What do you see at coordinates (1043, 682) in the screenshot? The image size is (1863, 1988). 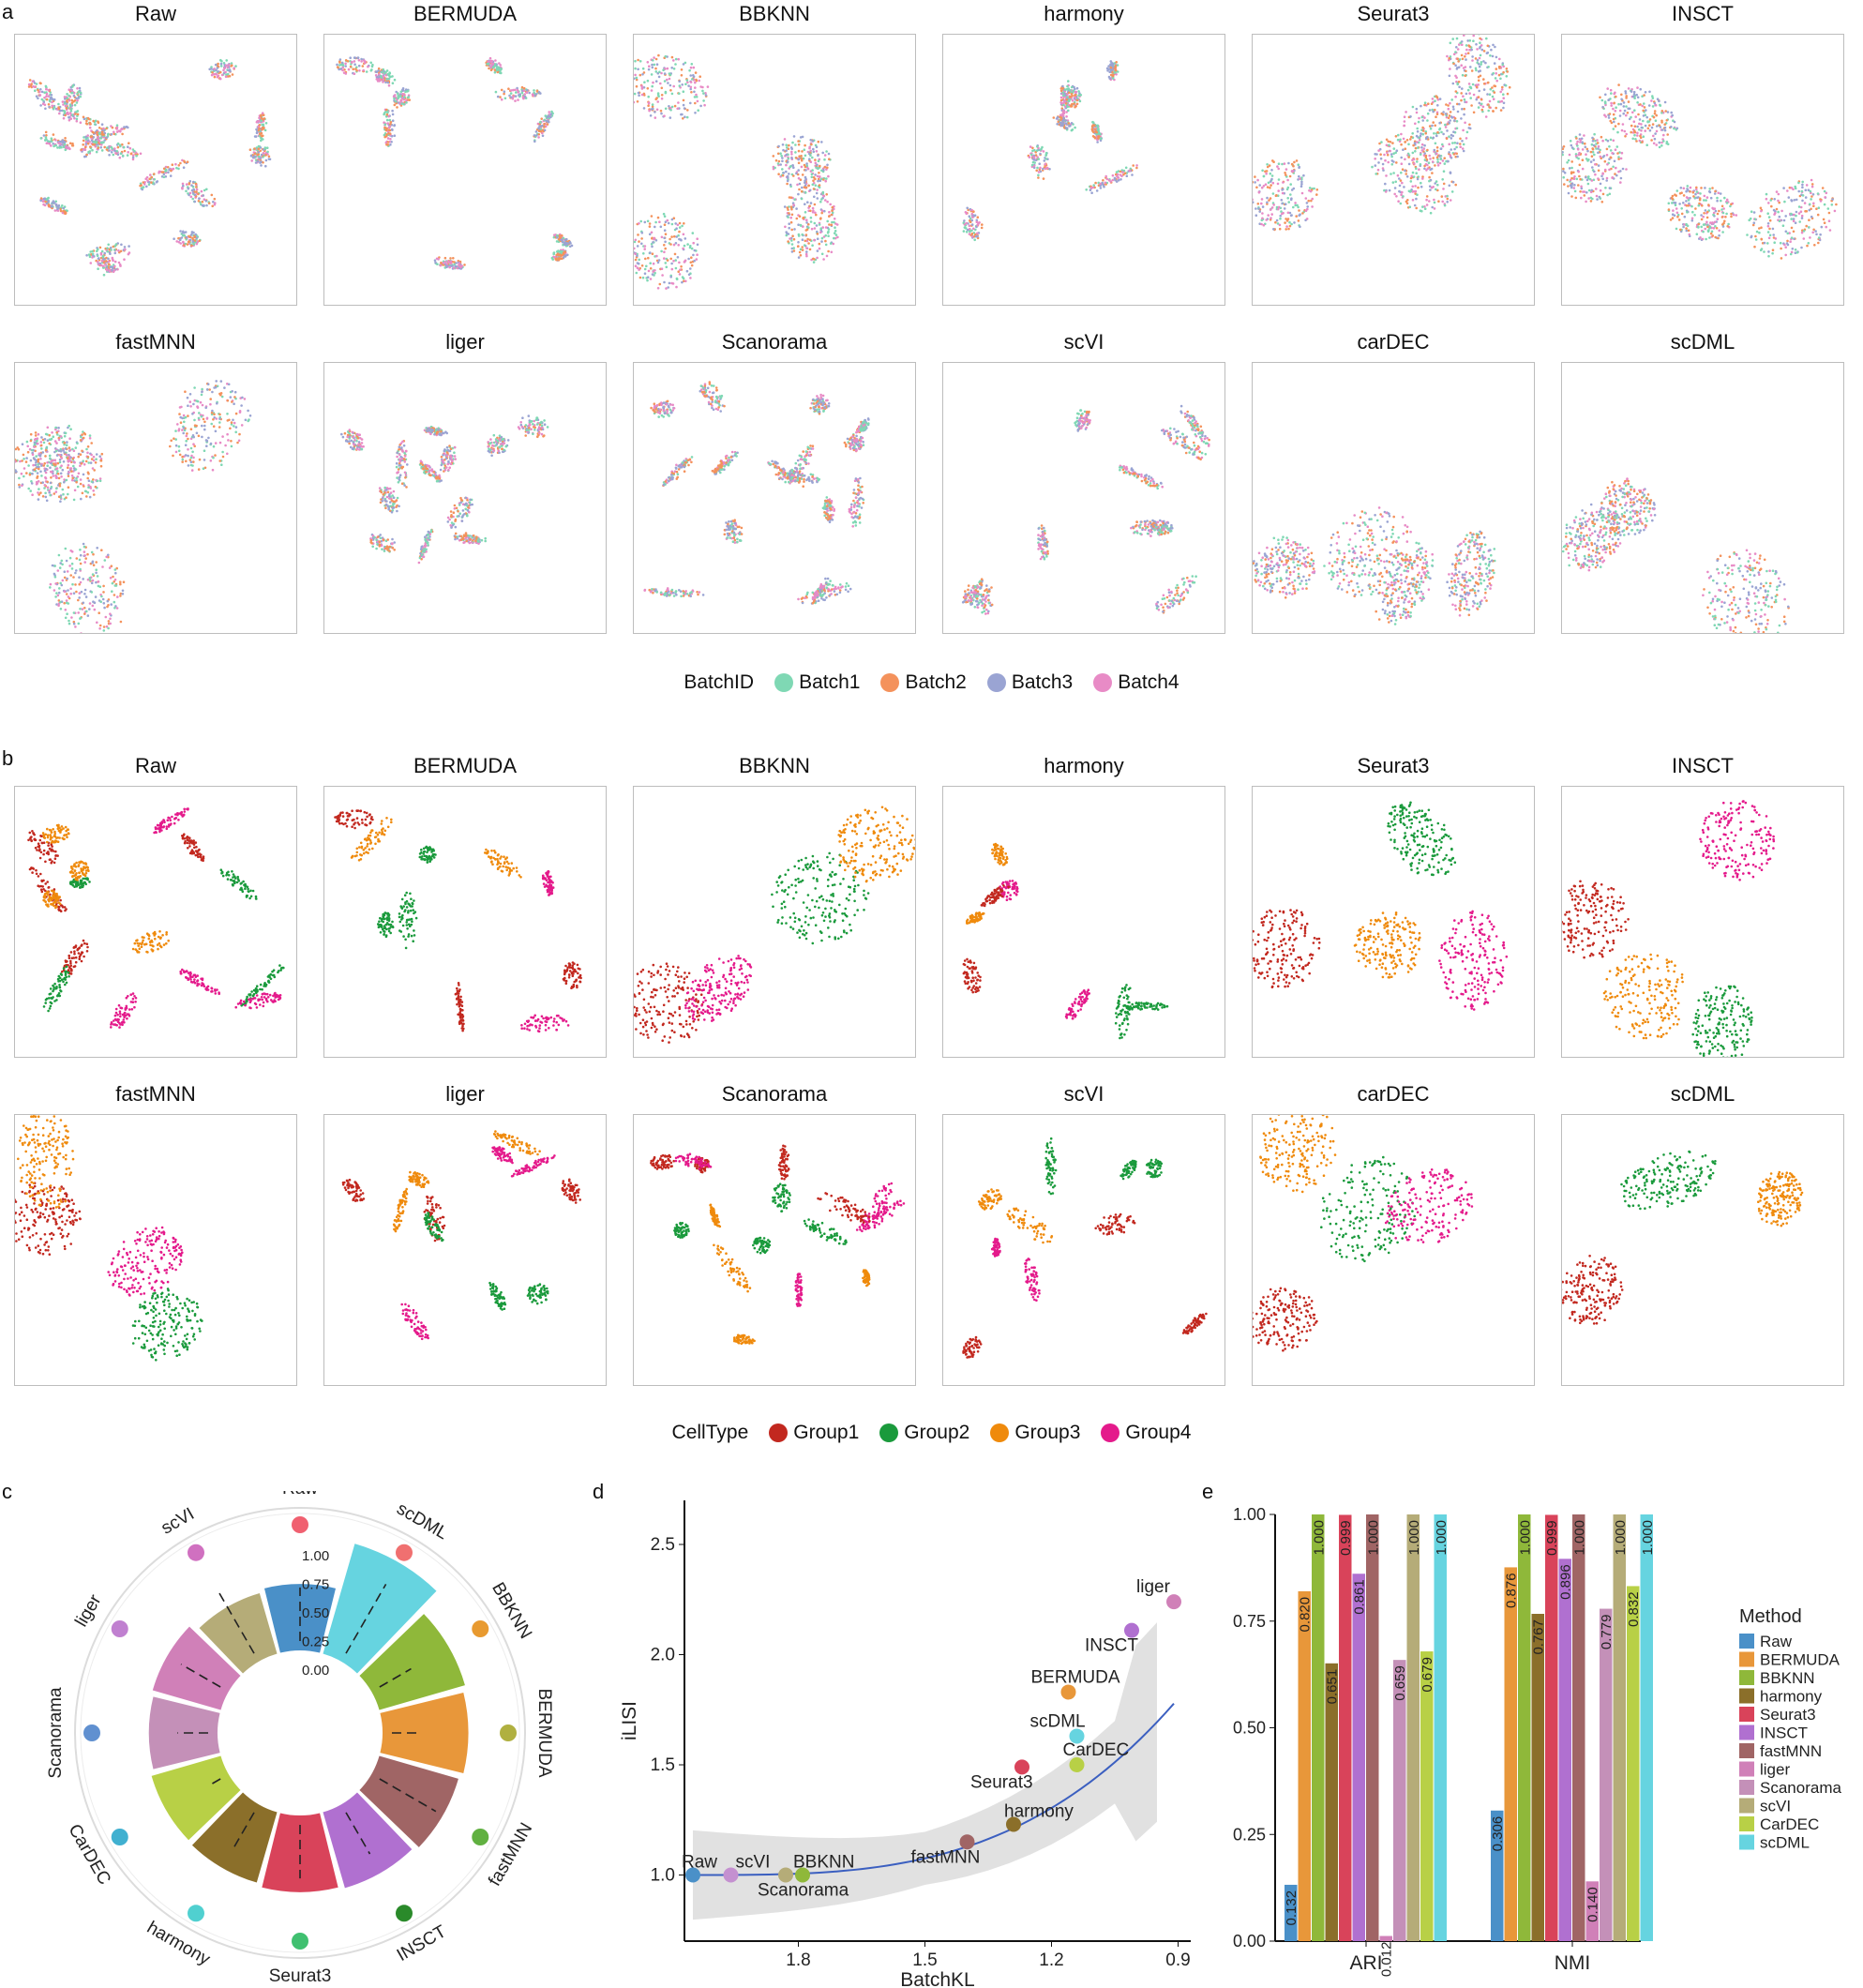 I see `legend-label: Batch3` at bounding box center [1043, 682].